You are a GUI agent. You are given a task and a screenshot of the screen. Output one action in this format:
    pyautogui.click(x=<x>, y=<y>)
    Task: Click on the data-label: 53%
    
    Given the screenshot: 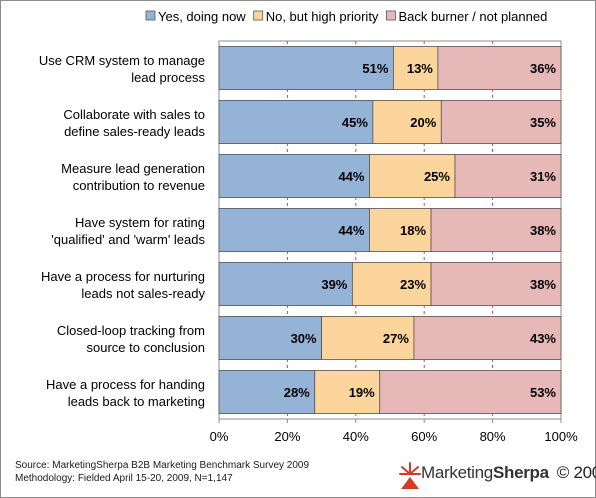 What is the action you would take?
    pyautogui.click(x=543, y=392)
    